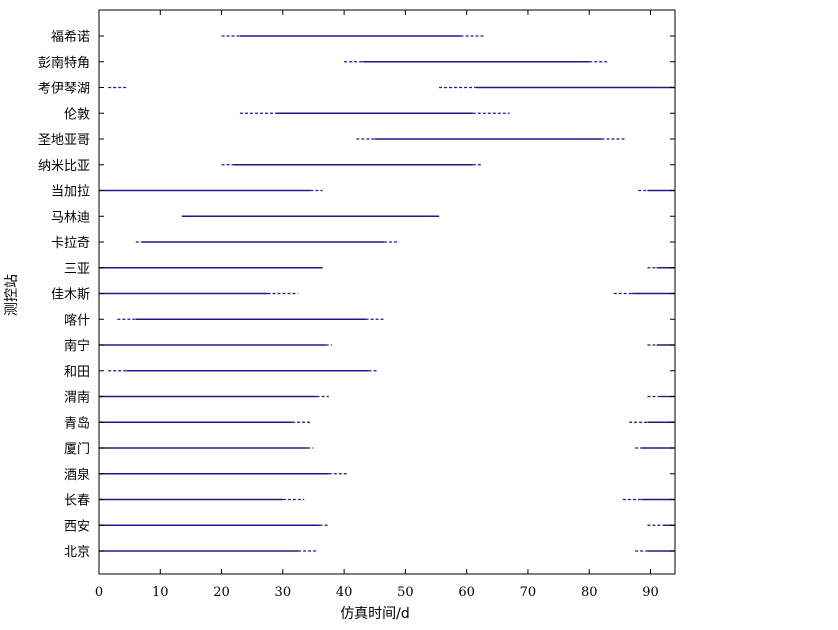  Describe the element at coordinates (70, 243) in the screenshot. I see `station-label: 卡拉奇` at that location.